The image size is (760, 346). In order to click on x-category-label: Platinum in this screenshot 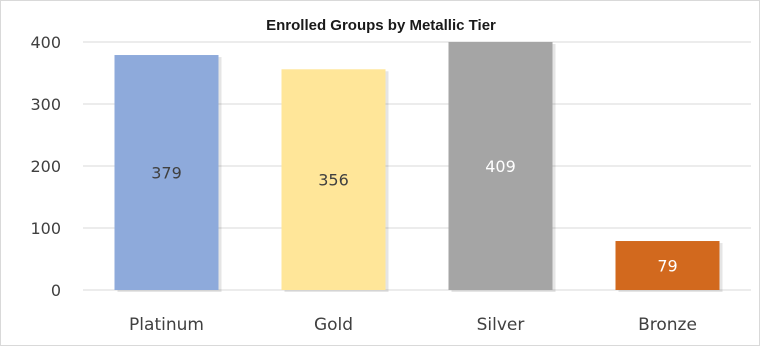, I will do `click(166, 325)`.